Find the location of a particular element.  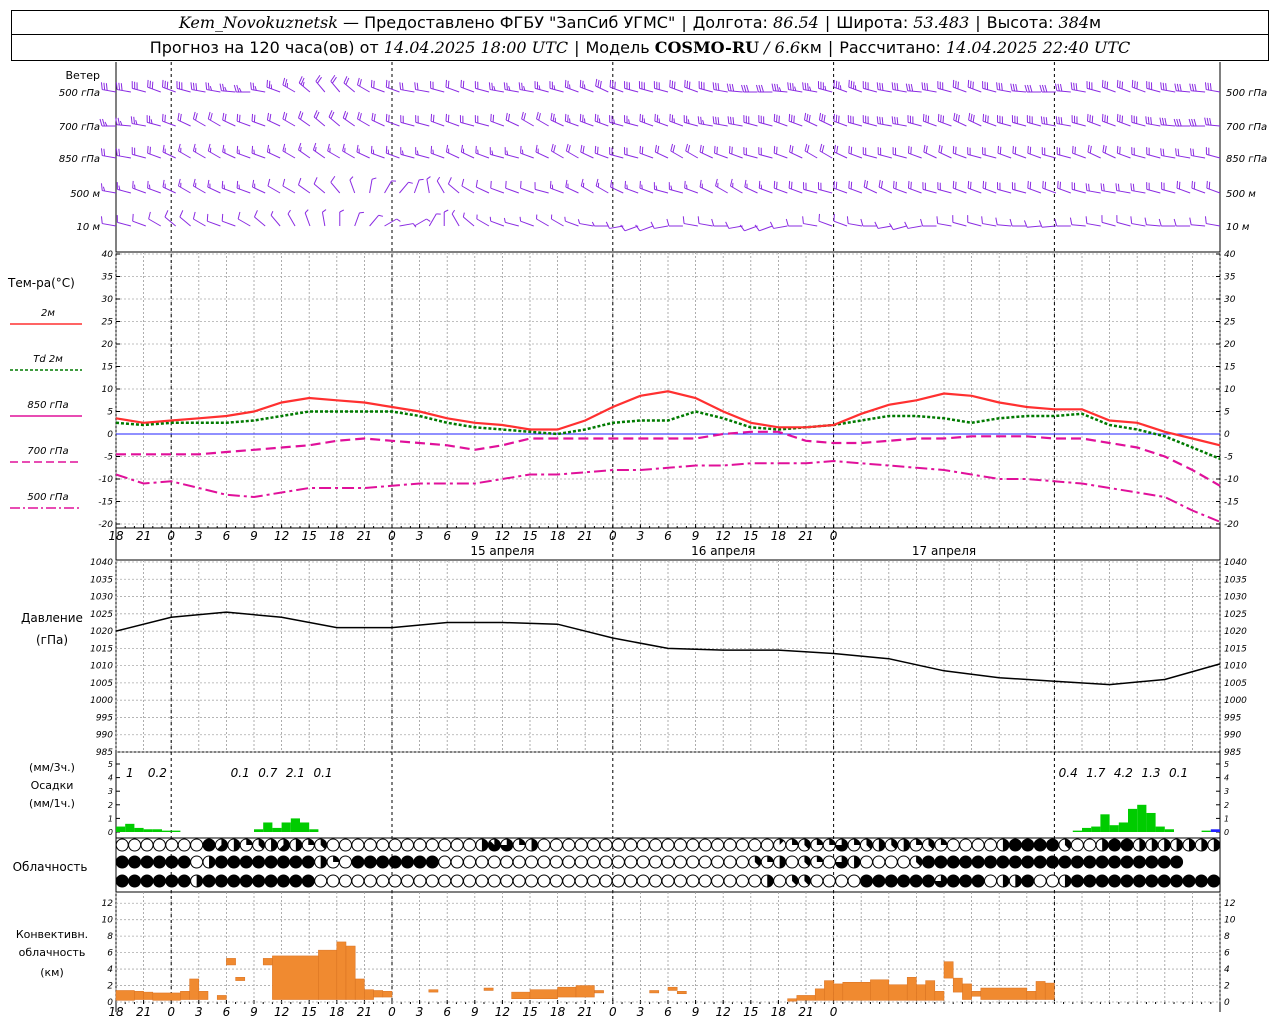

wind-level-label-left: 10 м is located at coordinates (89, 227).